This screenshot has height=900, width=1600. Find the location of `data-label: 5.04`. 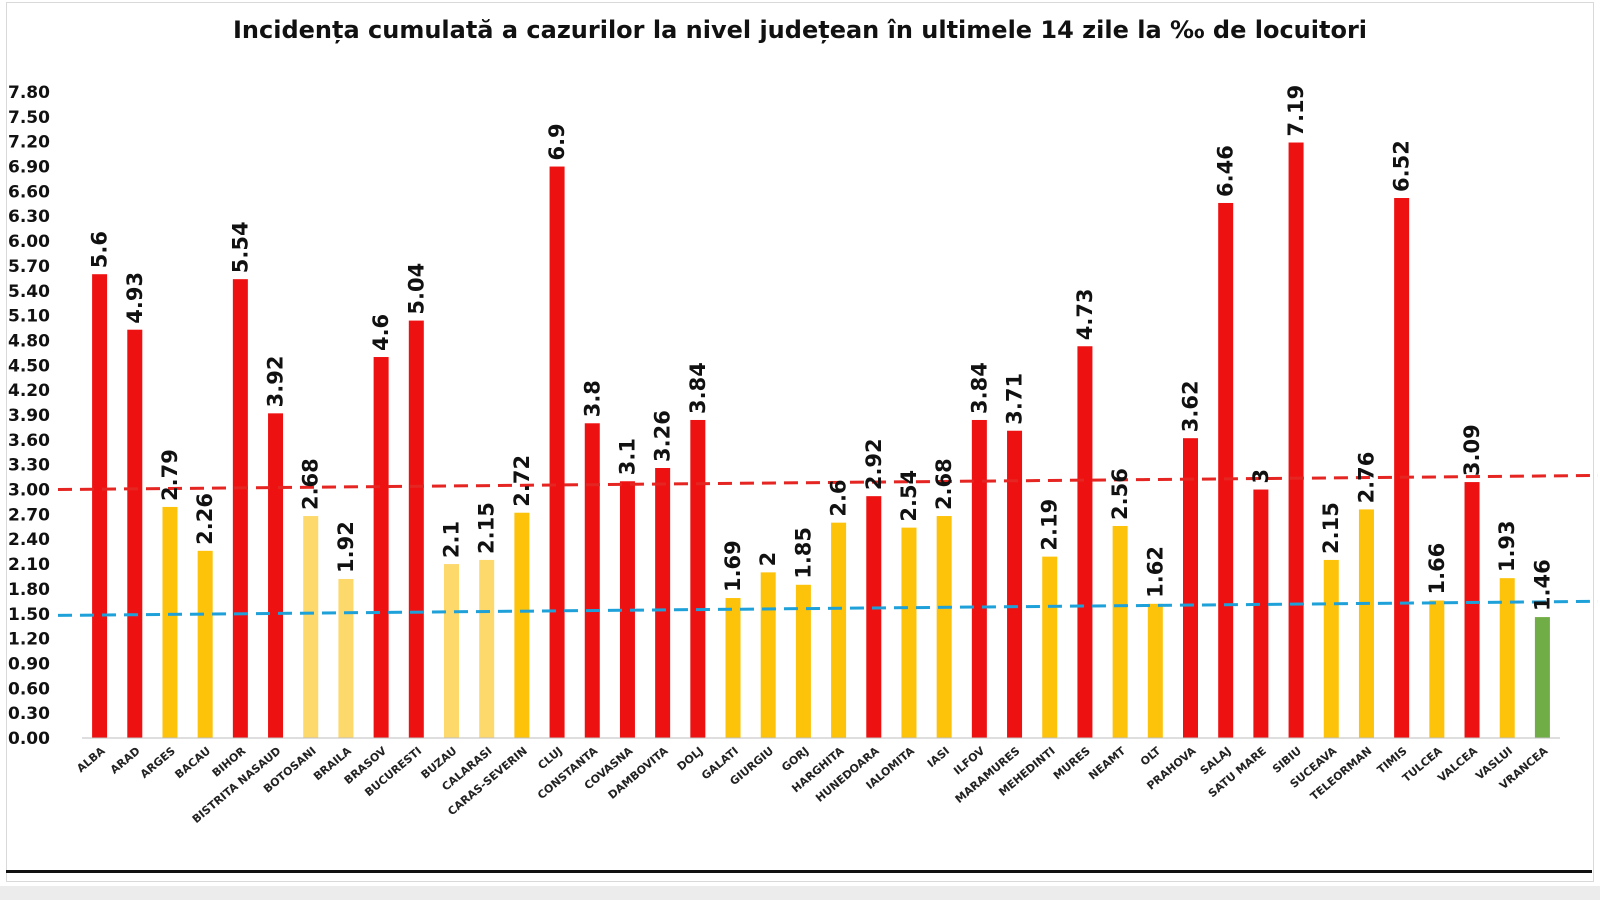

data-label: 5.04 is located at coordinates (416, 289).